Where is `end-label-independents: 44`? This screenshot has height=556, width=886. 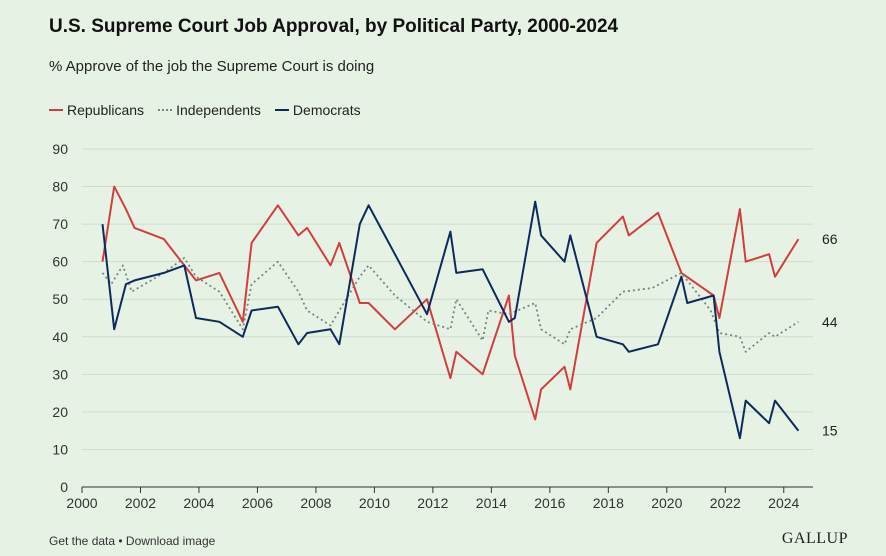 end-label-independents: 44 is located at coordinates (830, 322).